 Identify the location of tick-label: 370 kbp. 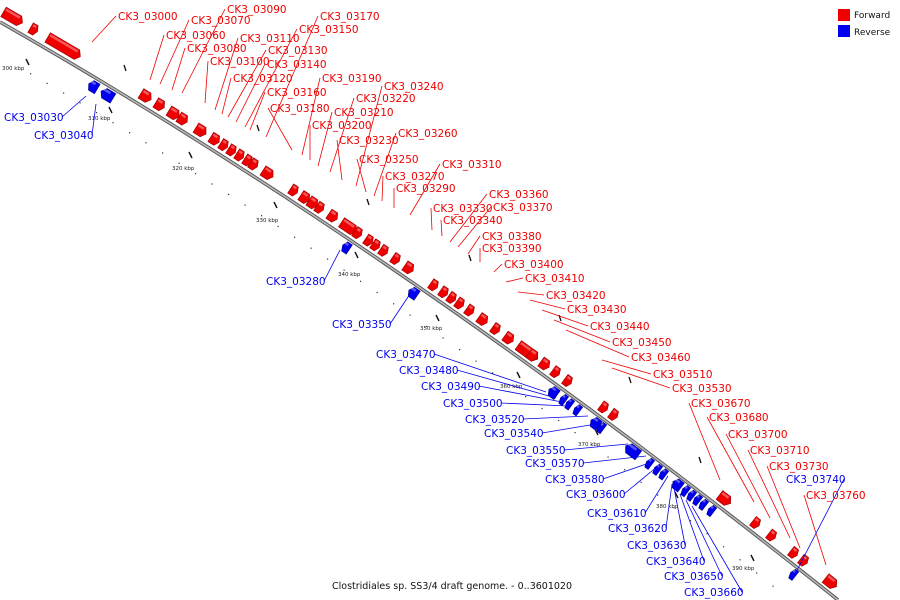
(589, 445).